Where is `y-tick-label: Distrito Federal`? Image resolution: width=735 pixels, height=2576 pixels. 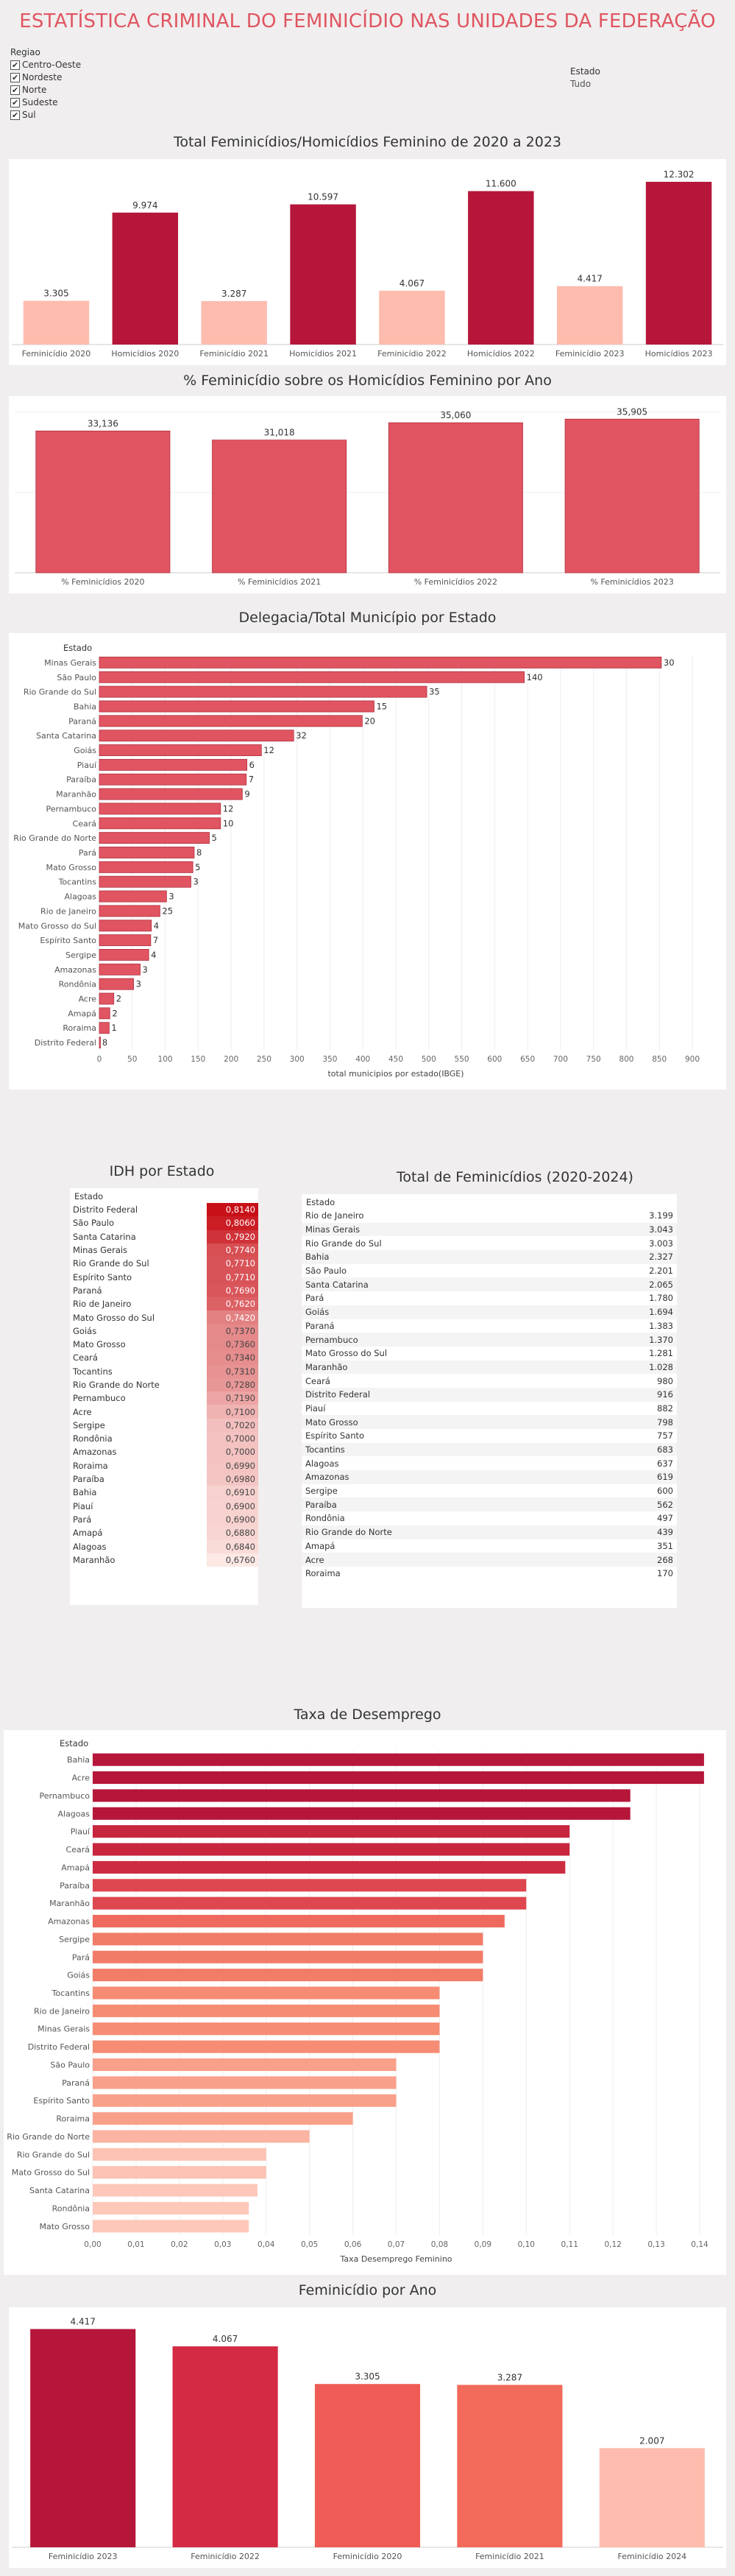
y-tick-label: Distrito Federal is located at coordinates (59, 2047).